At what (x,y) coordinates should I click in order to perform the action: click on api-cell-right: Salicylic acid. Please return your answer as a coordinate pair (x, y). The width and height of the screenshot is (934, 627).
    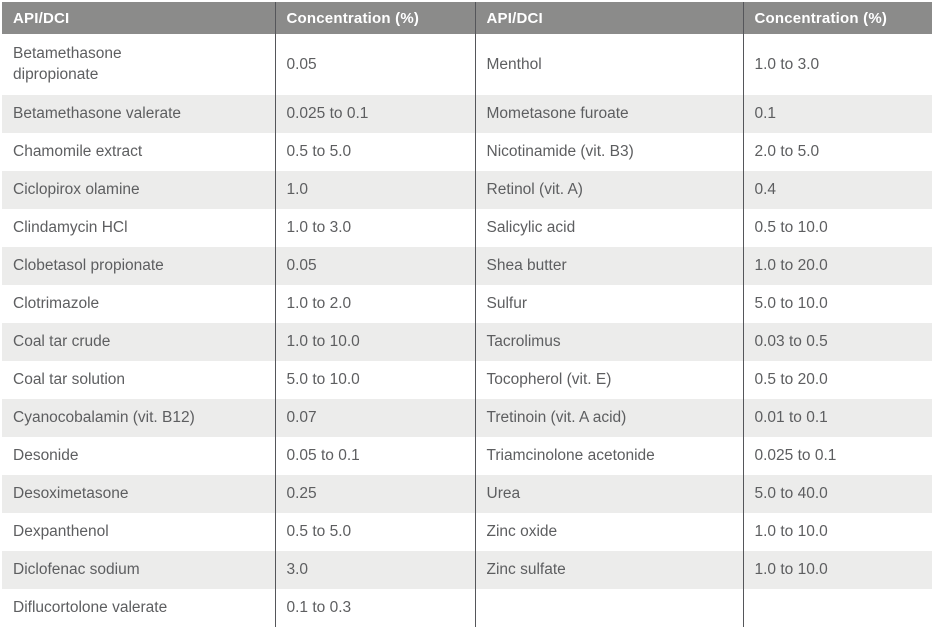
    Looking at the image, I should click on (608, 228).